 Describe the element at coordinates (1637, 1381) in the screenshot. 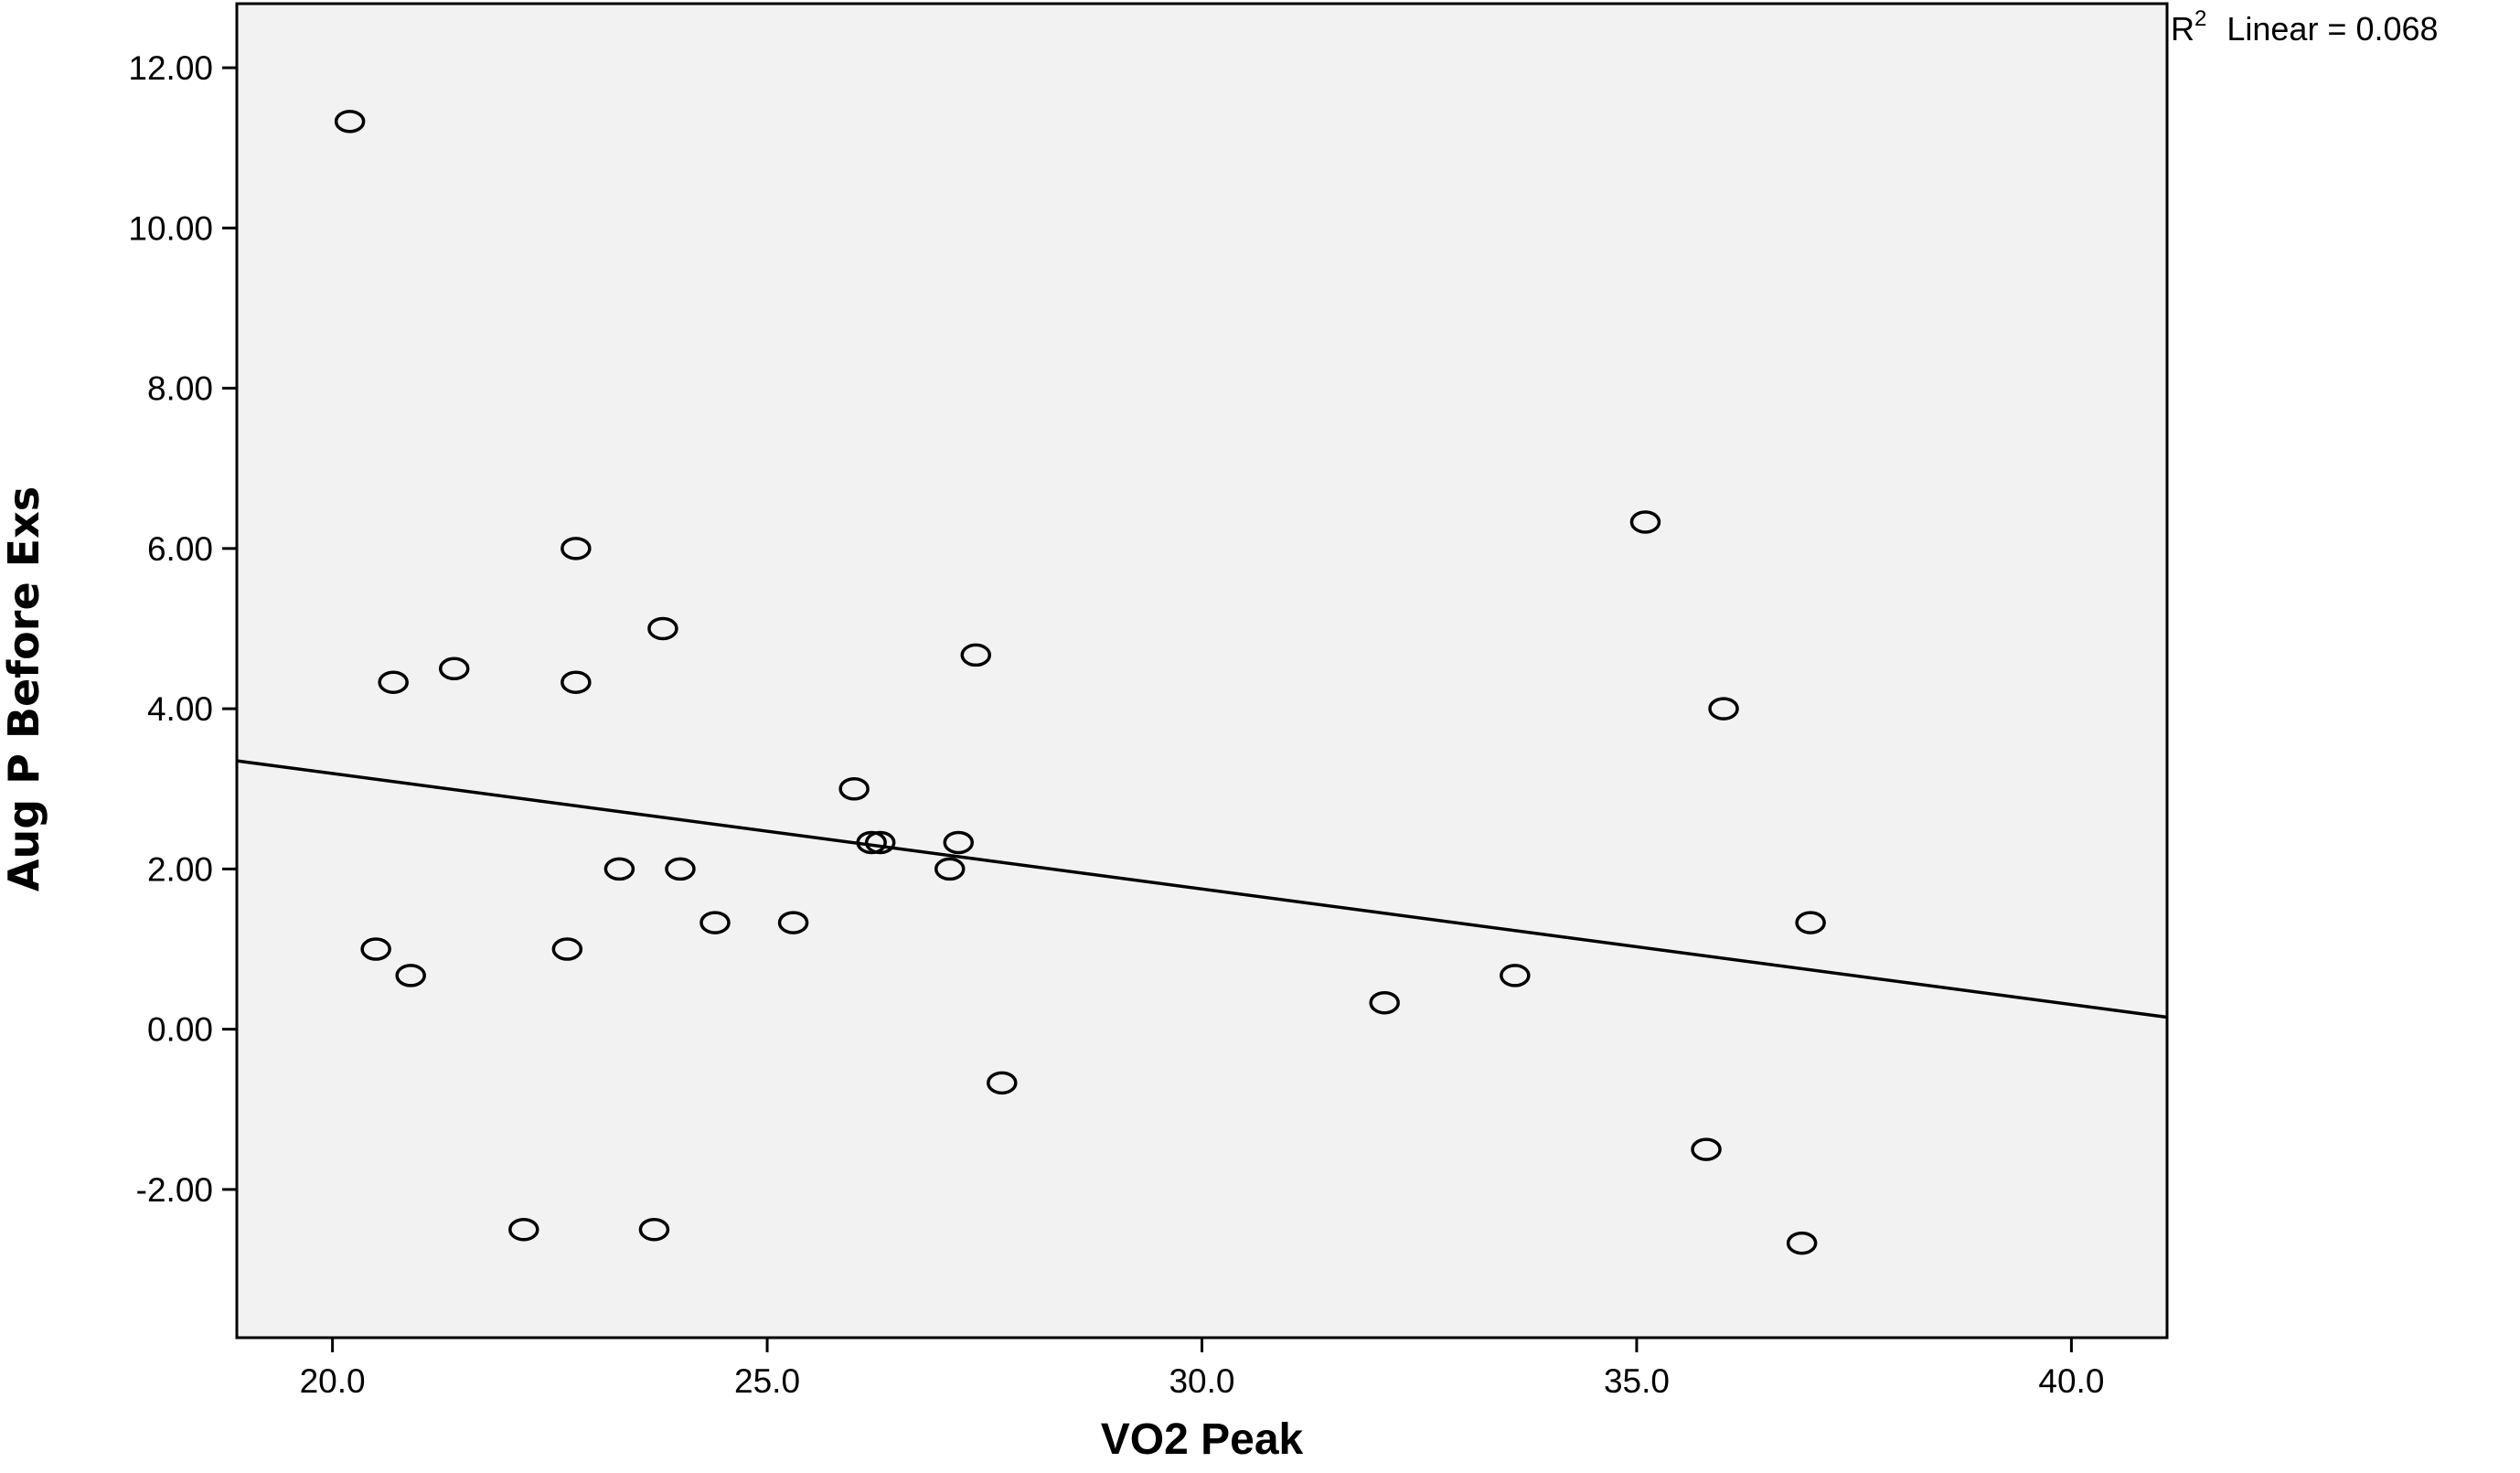

I see `x-tick-label: 35.0` at that location.